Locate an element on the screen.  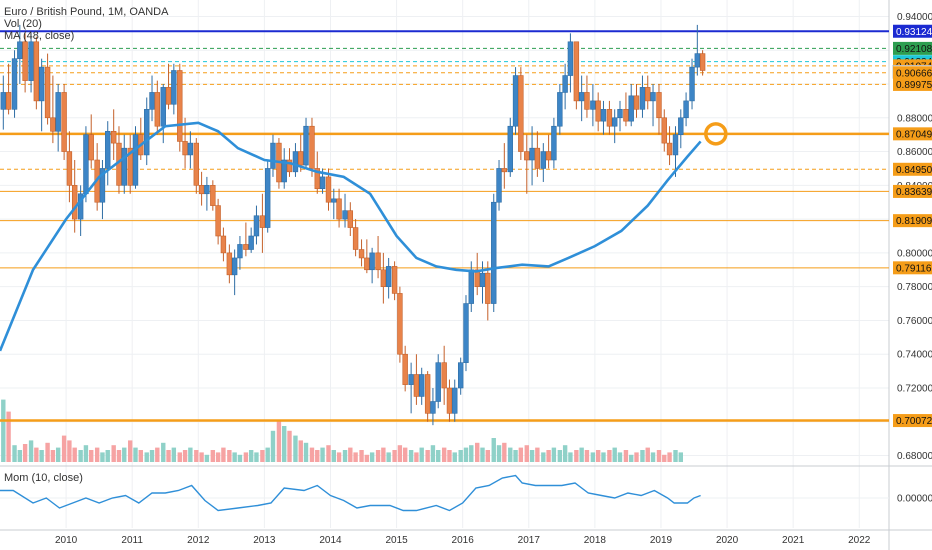
x-tick-label: 2013 is located at coordinates (264, 540).